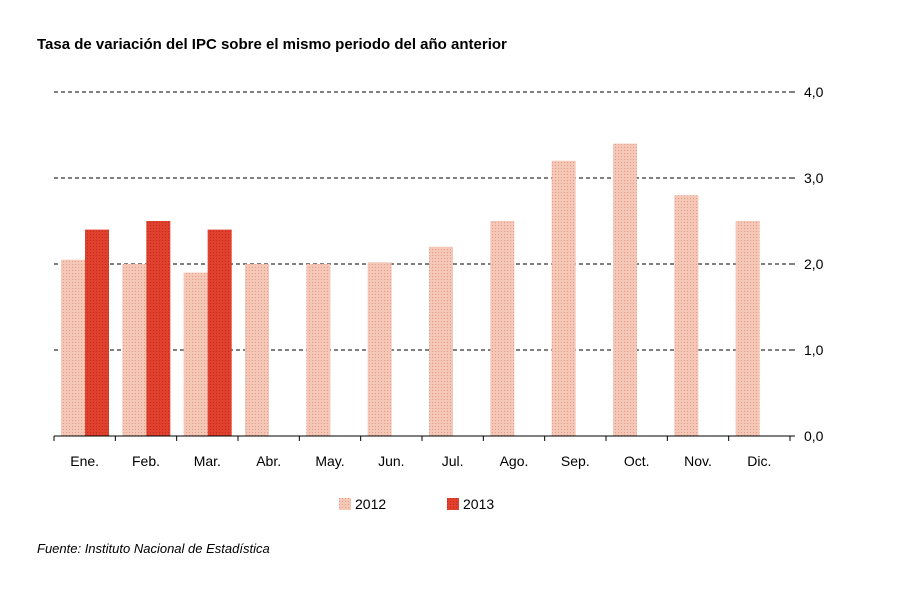 Image resolution: width=900 pixels, height=597 pixels. What do you see at coordinates (329, 461) in the screenshot?
I see `x-tick-label: May.` at bounding box center [329, 461].